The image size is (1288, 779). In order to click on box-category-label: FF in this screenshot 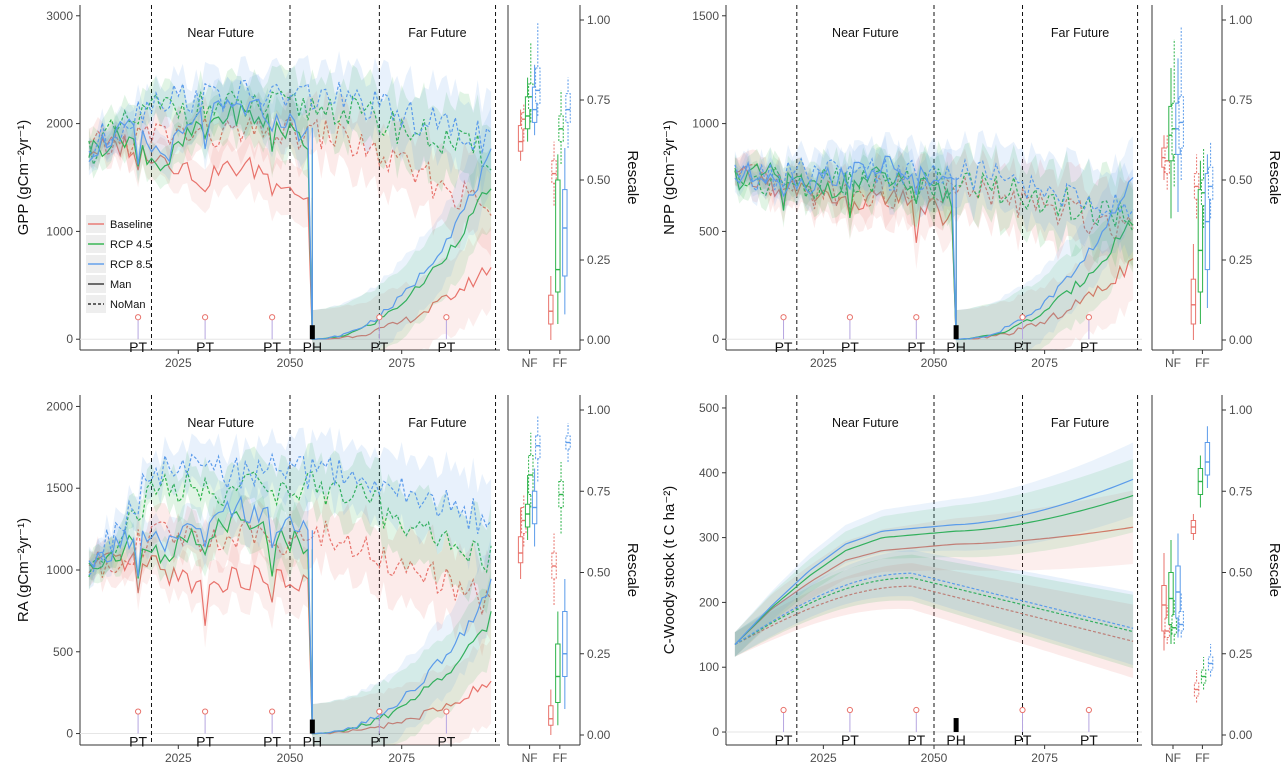, I will do `click(1202, 363)`.